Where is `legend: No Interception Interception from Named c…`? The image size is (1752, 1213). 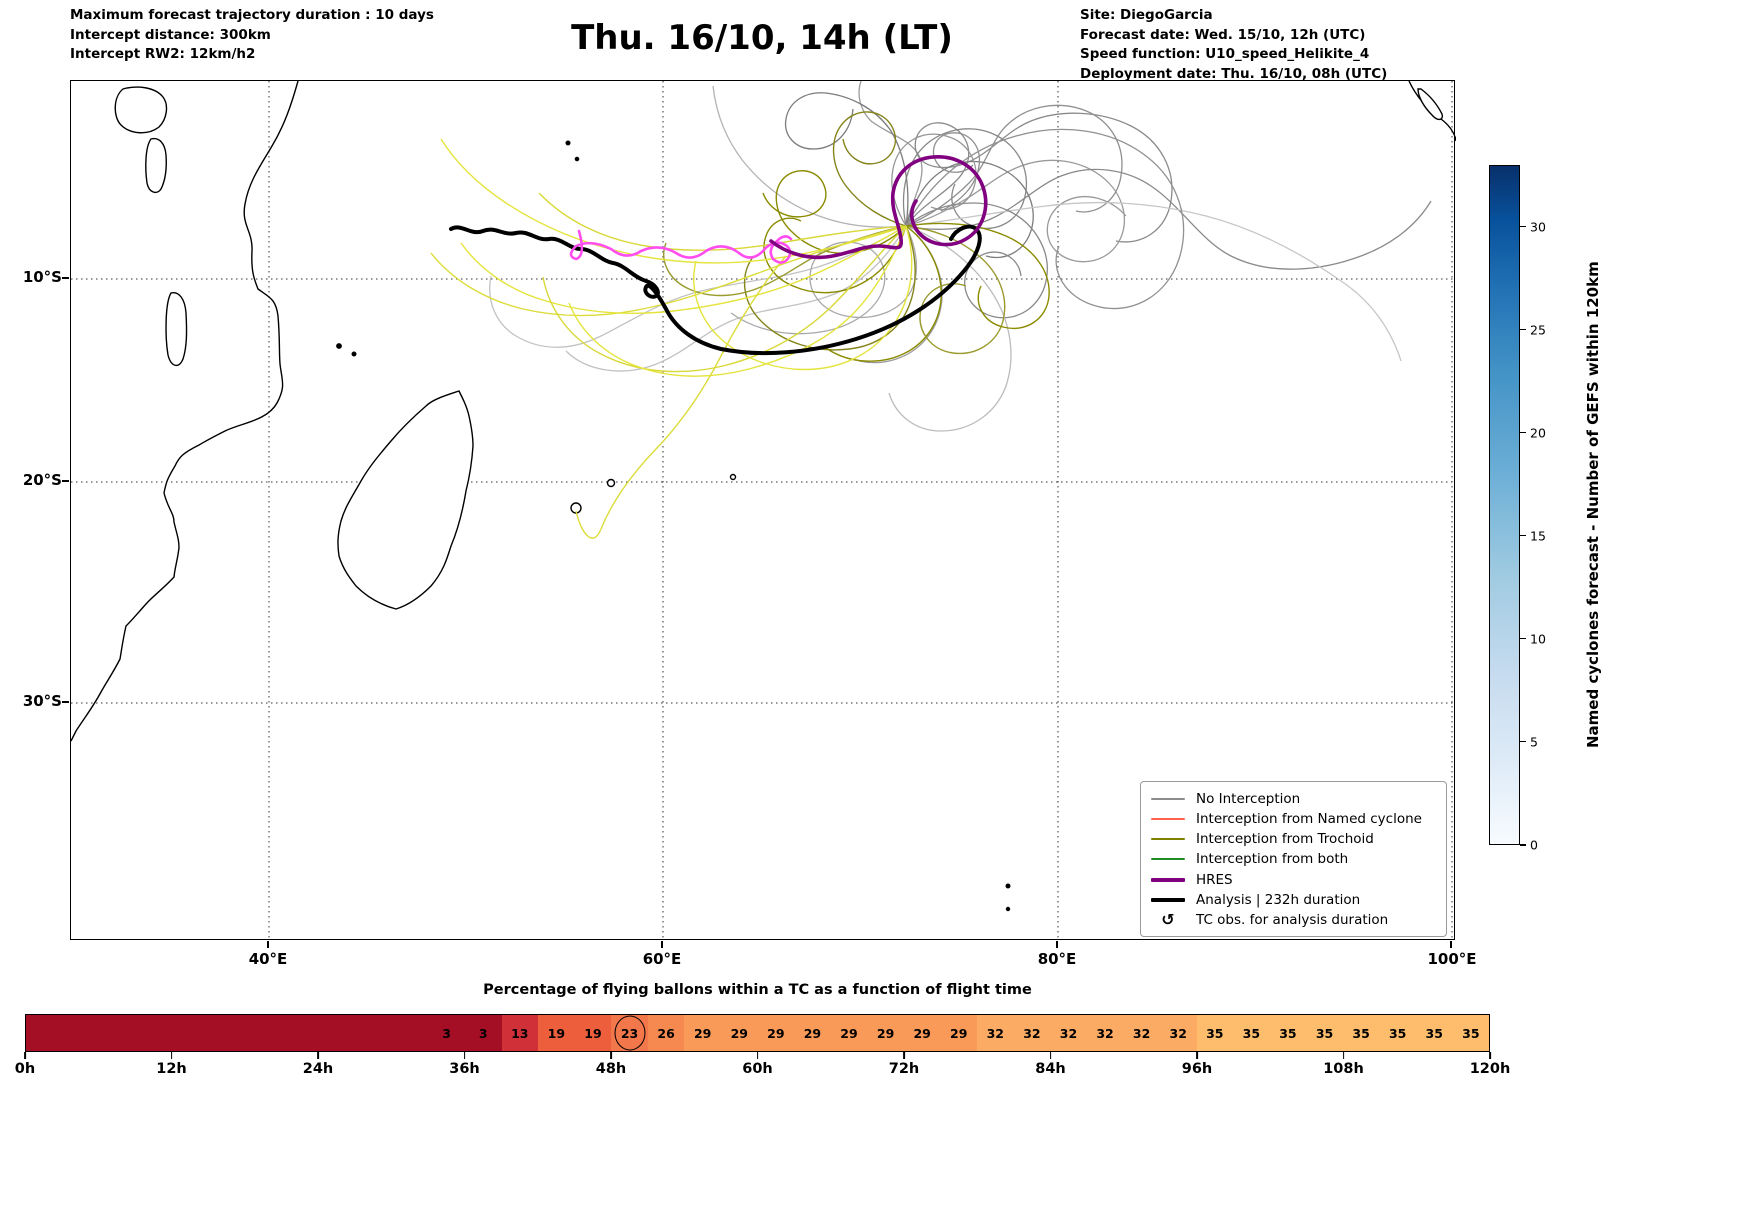
legend: No Interception Interception from Named c… is located at coordinates (1293, 859).